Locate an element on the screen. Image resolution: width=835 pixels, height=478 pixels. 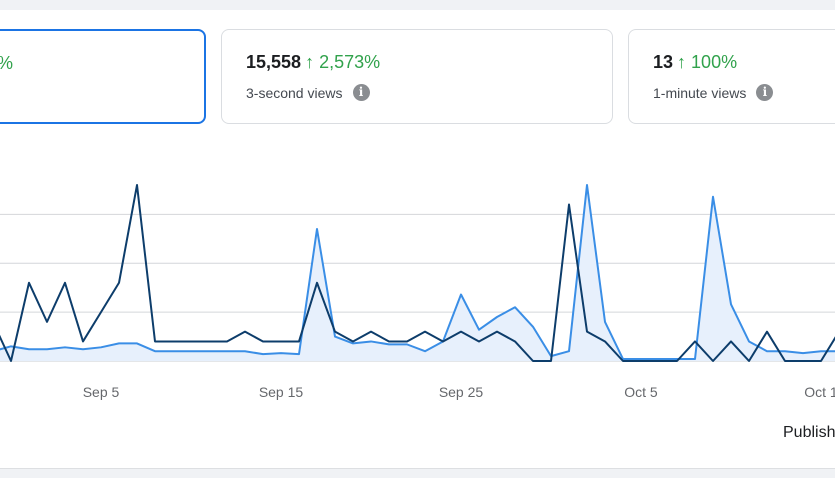
metric-value-line: 13 ↑ 100% is located at coordinates (695, 62).